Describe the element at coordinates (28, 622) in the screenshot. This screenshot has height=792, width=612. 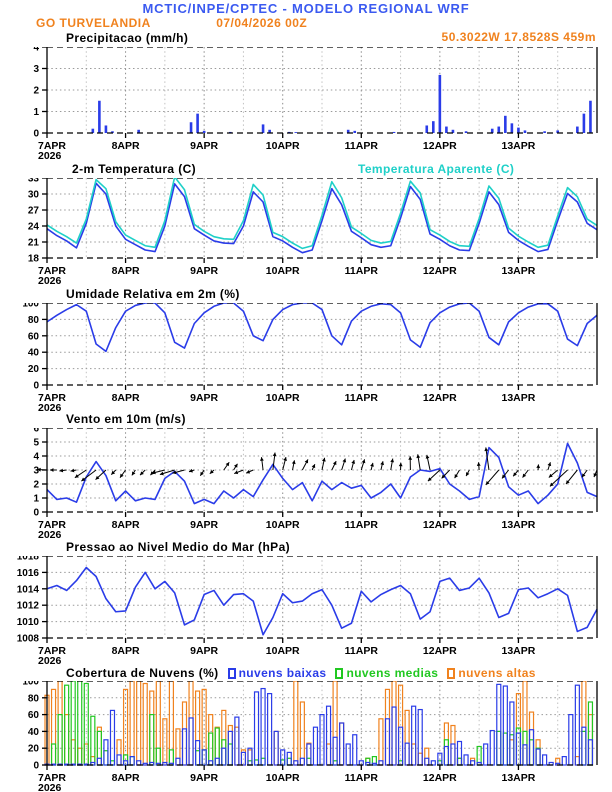
I see `svg-text: 1010` at that location.